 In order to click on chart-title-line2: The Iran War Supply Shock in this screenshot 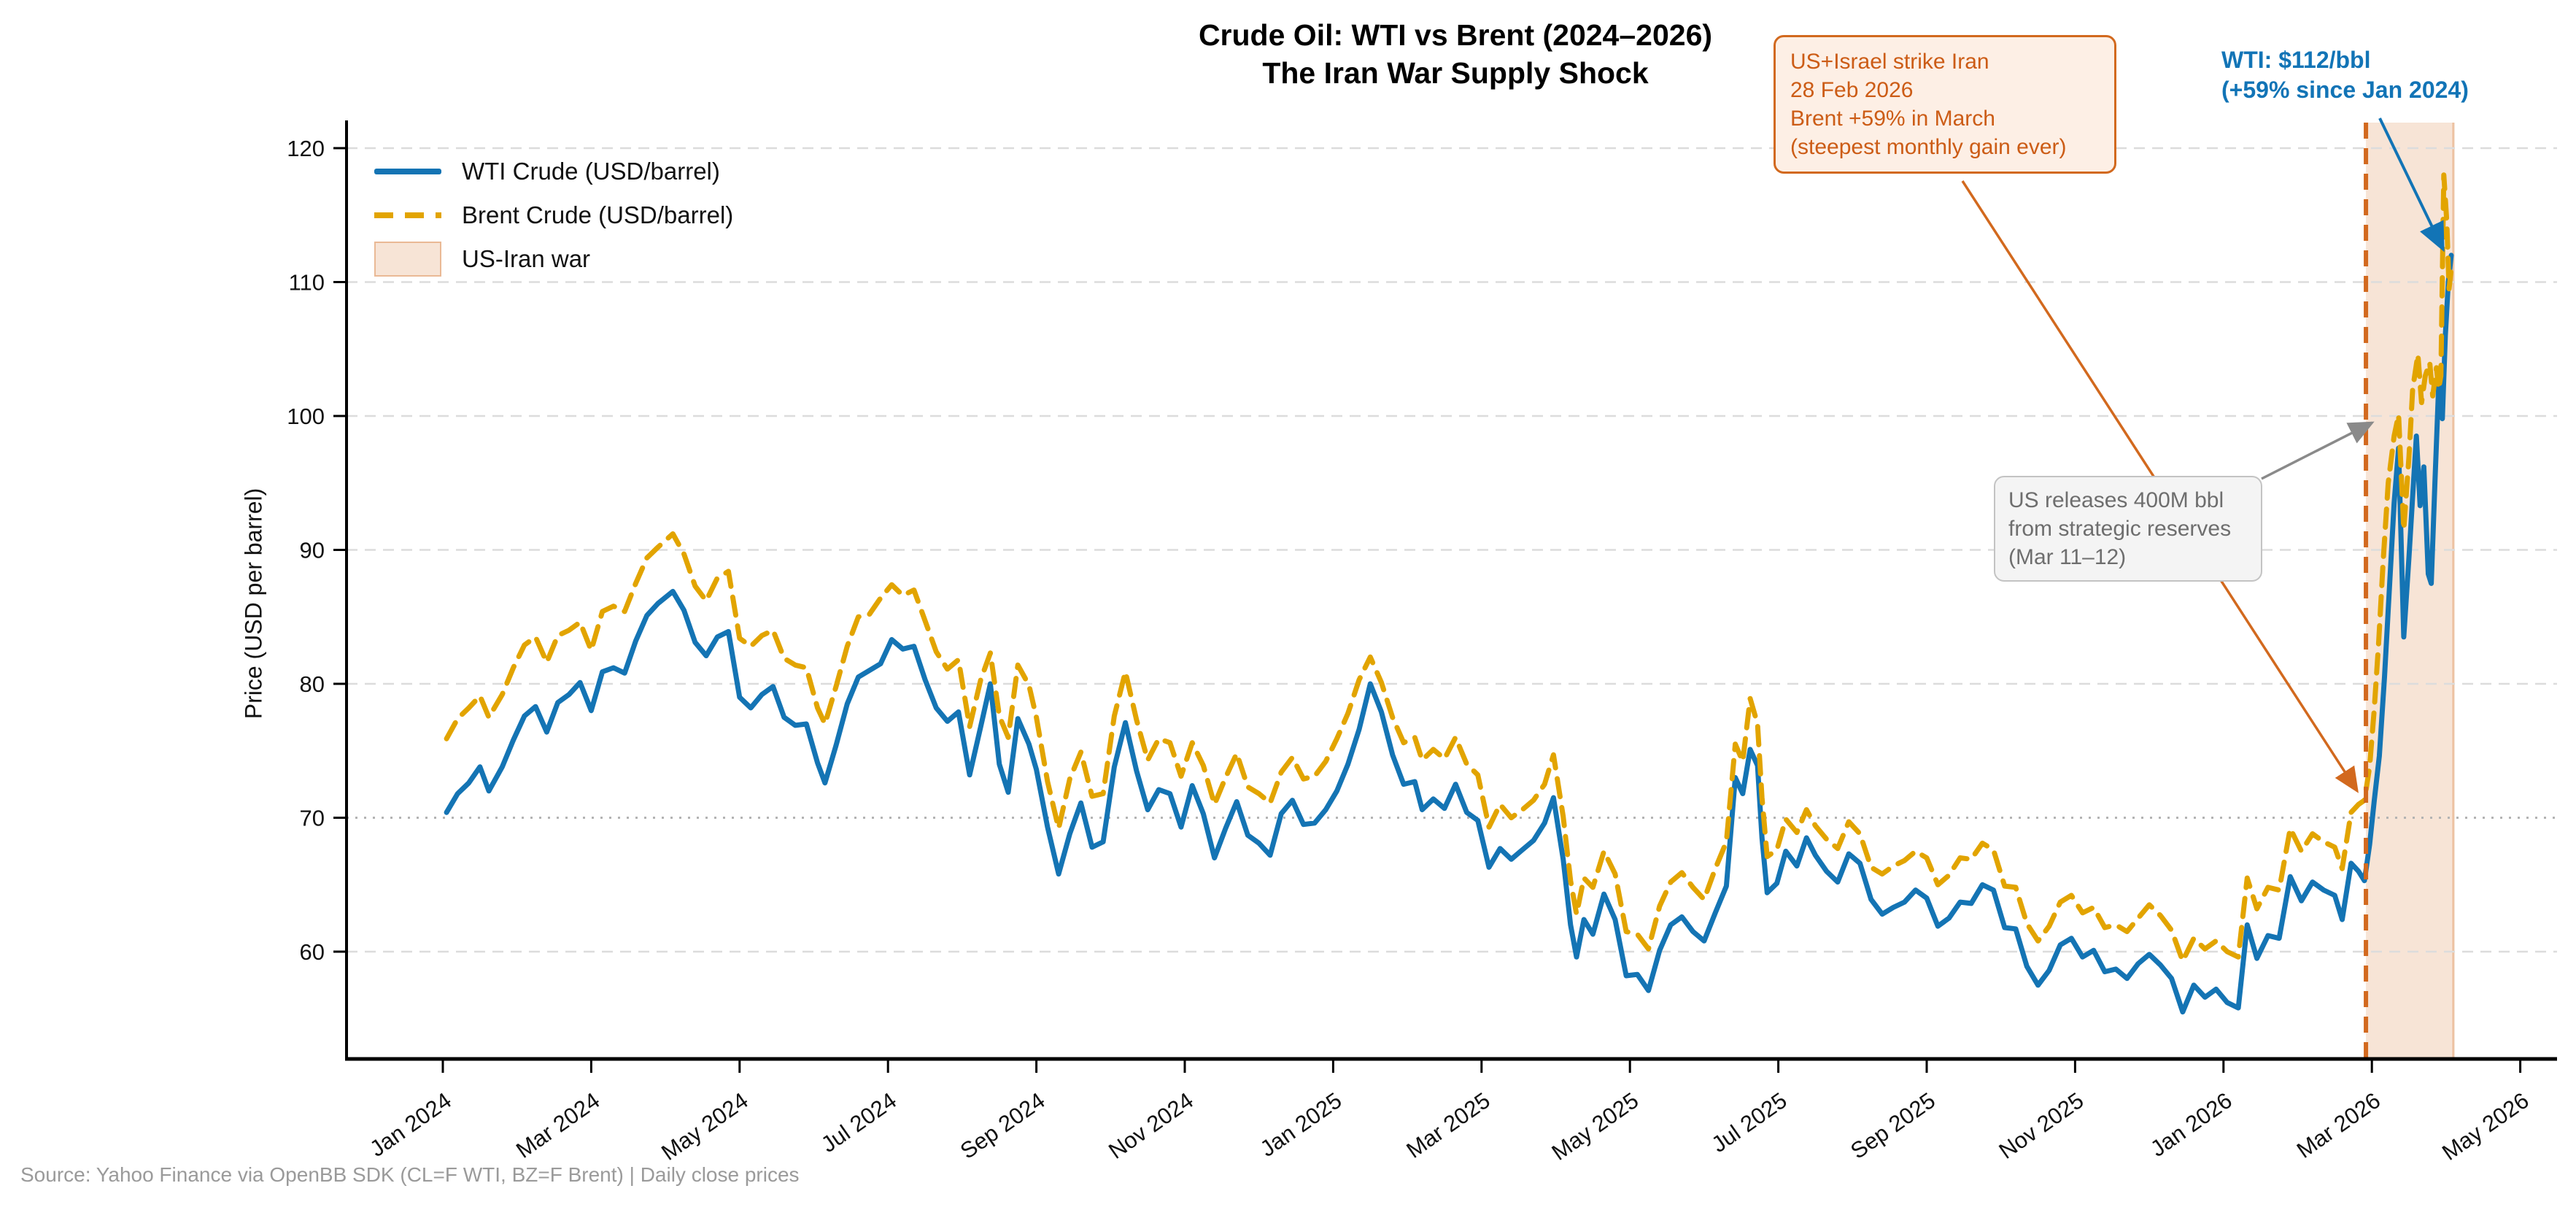, I will do `click(1455, 73)`.